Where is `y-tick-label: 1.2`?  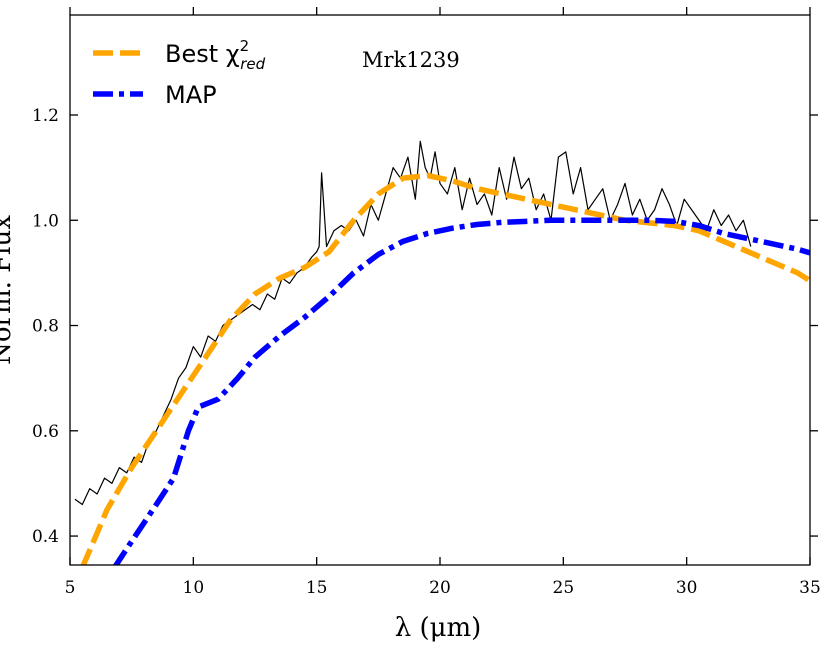 y-tick-label: 1.2 is located at coordinates (45, 116).